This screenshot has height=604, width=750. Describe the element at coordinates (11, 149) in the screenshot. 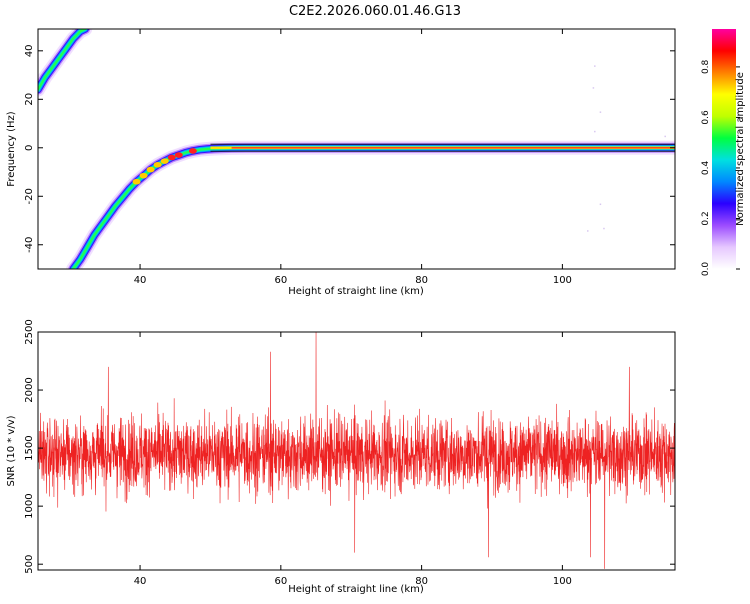

I see `spectrogram-y-label: Frequency (Hz)` at that location.